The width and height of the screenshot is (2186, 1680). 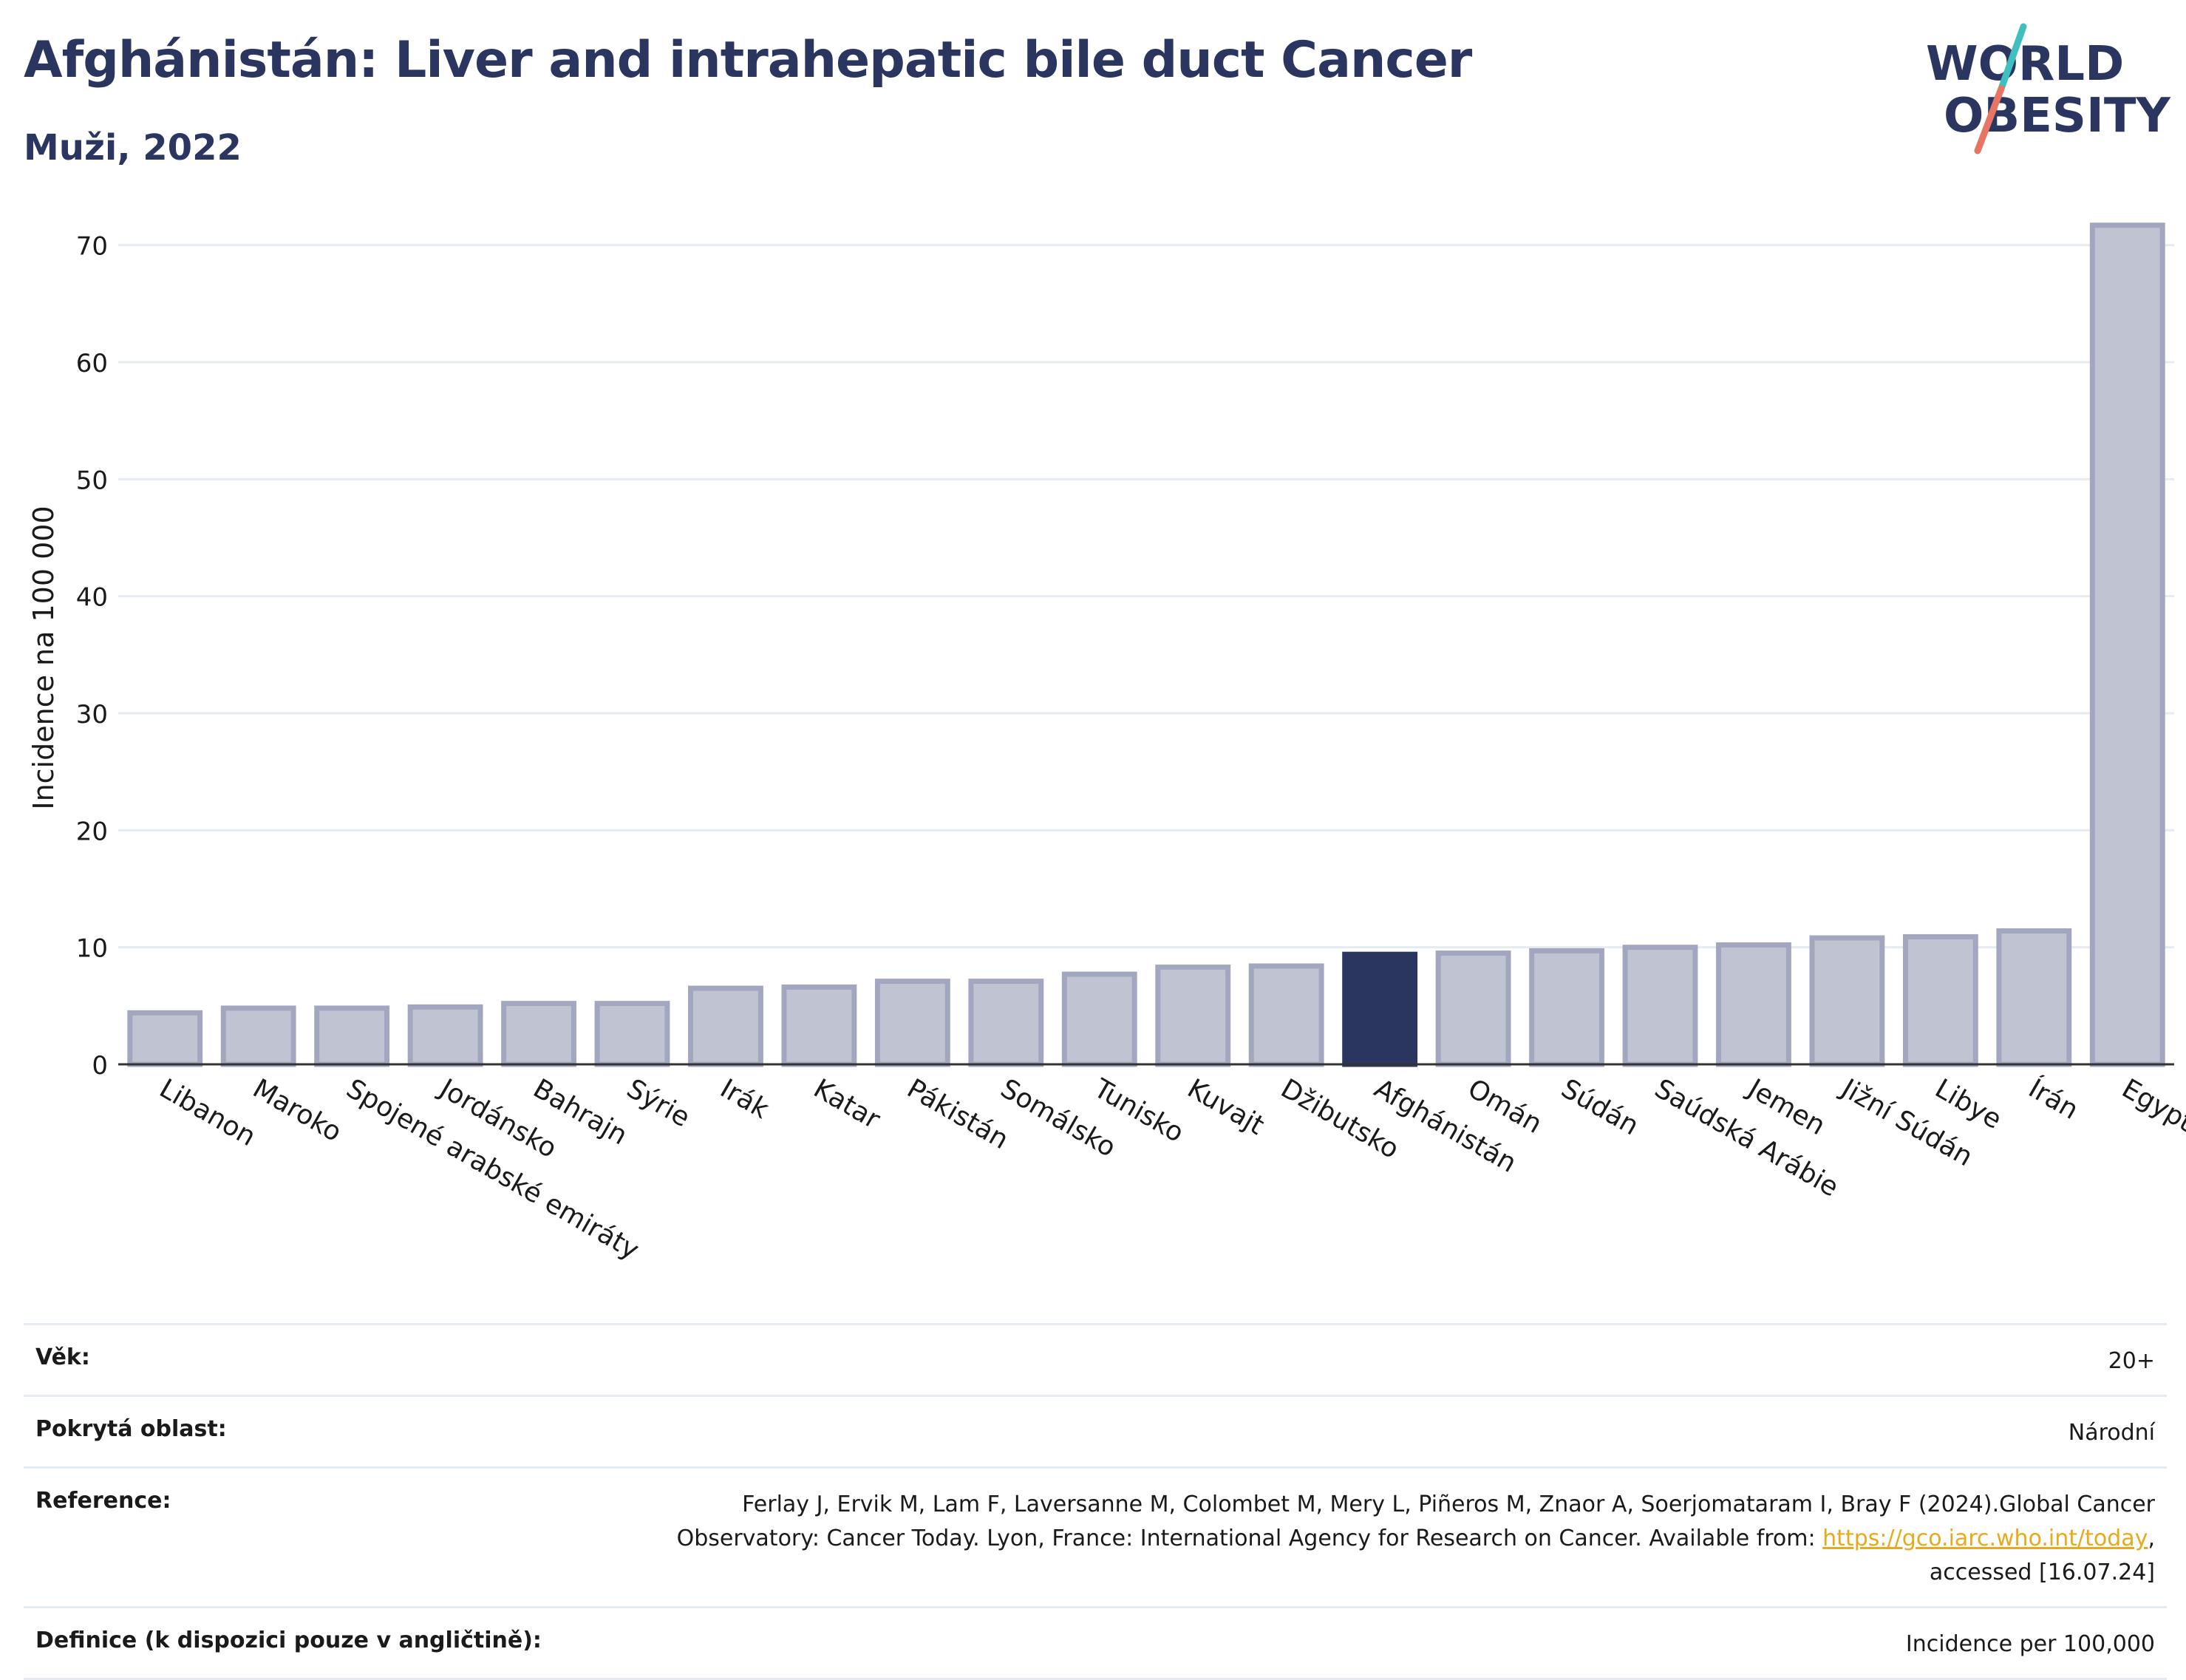 I want to click on x-tick-label: Libanon, so click(x=208, y=1112).